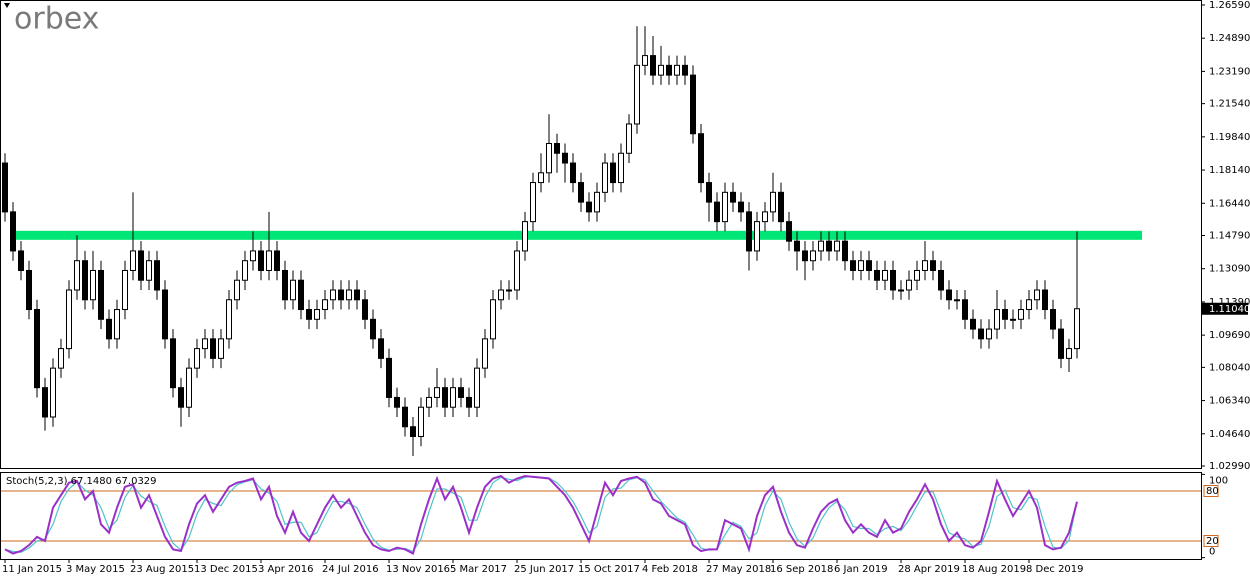 This screenshot has width=1250, height=581. Describe the element at coordinates (95, 569) in the screenshot. I see `x-tick-label: 3 May 2015` at that location.